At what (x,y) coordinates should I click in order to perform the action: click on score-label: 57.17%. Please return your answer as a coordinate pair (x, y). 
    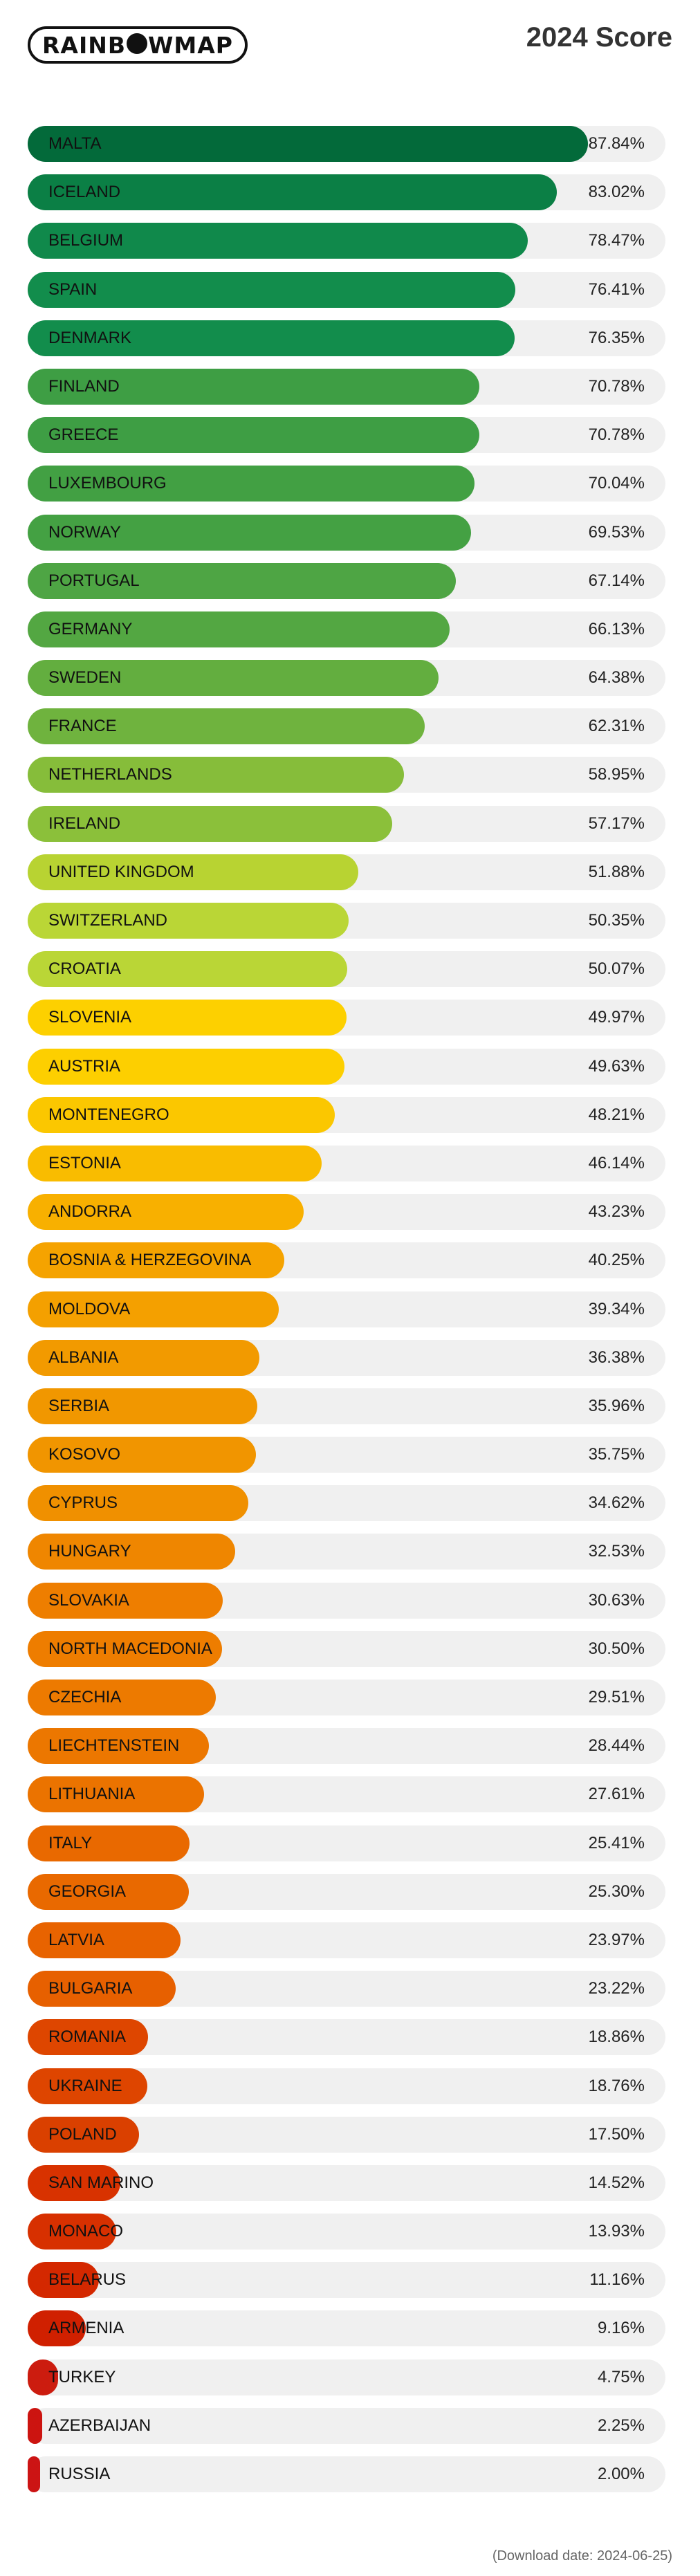
    Looking at the image, I should click on (616, 823).